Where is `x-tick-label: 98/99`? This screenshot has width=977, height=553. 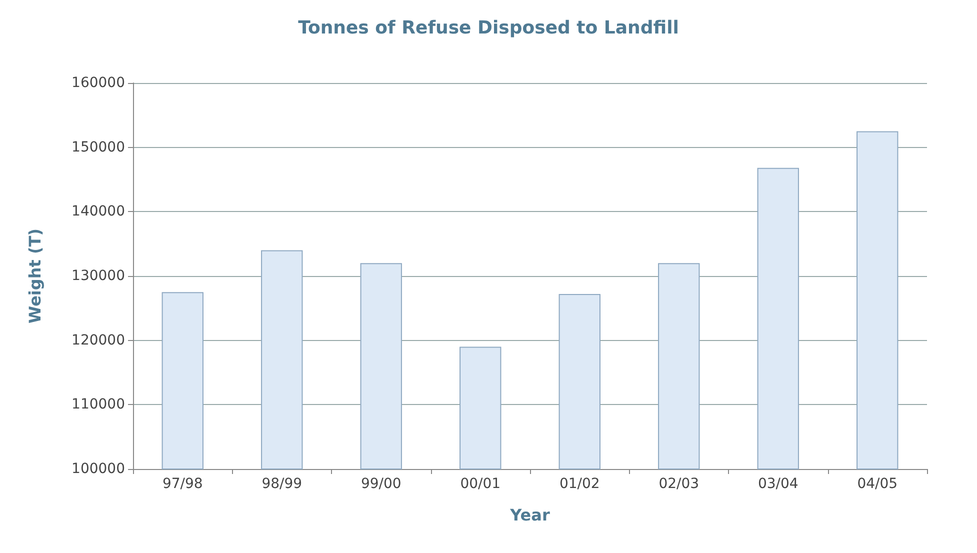 x-tick-label: 98/99 is located at coordinates (282, 484).